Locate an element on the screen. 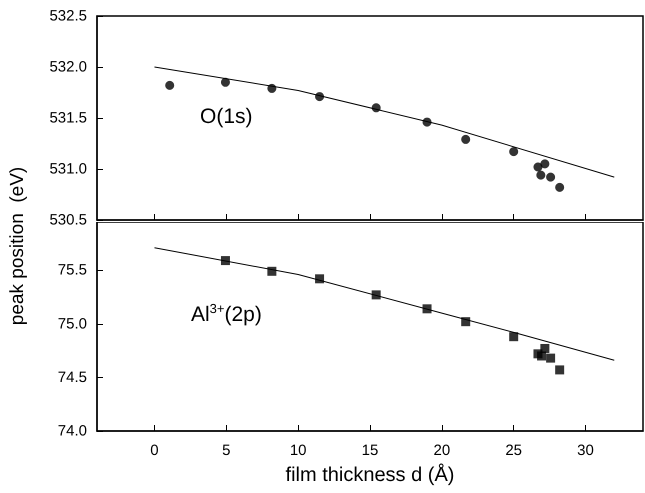  x-tick-label: 10 is located at coordinates (298, 450).